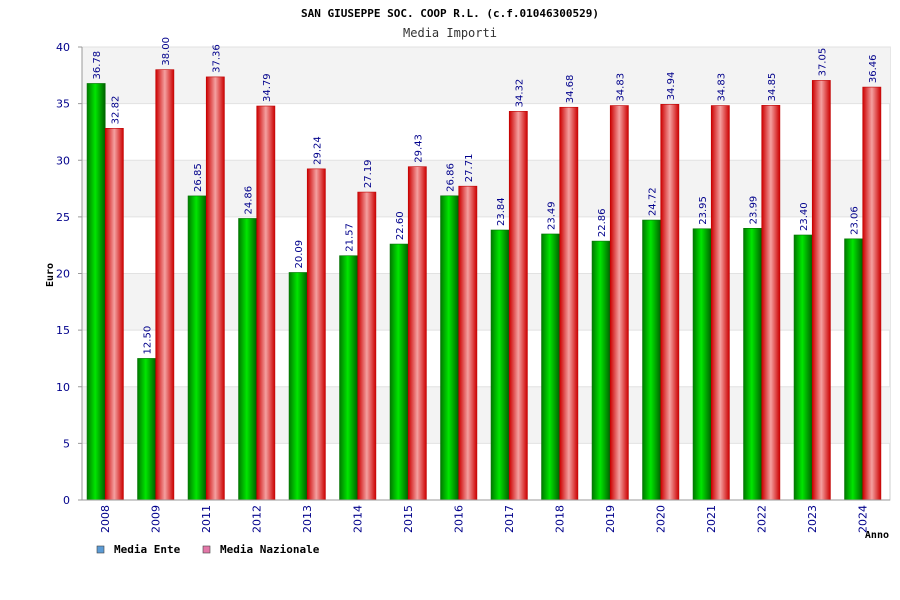  Describe the element at coordinates (854, 369) in the screenshot. I see `bar-media-ente-2024` at that location.